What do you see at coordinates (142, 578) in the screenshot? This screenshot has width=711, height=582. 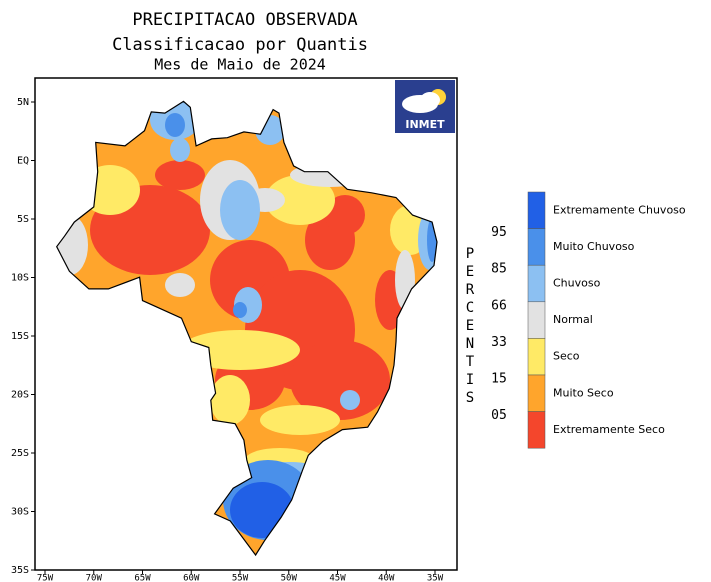 I see `lon-label: 65W` at bounding box center [142, 578].